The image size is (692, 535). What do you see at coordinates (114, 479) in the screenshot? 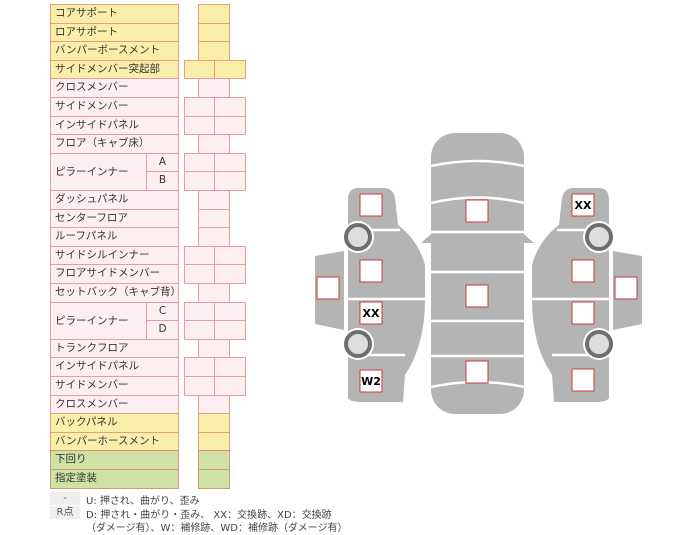
I see `row-label: 指定塗装` at bounding box center [114, 479].